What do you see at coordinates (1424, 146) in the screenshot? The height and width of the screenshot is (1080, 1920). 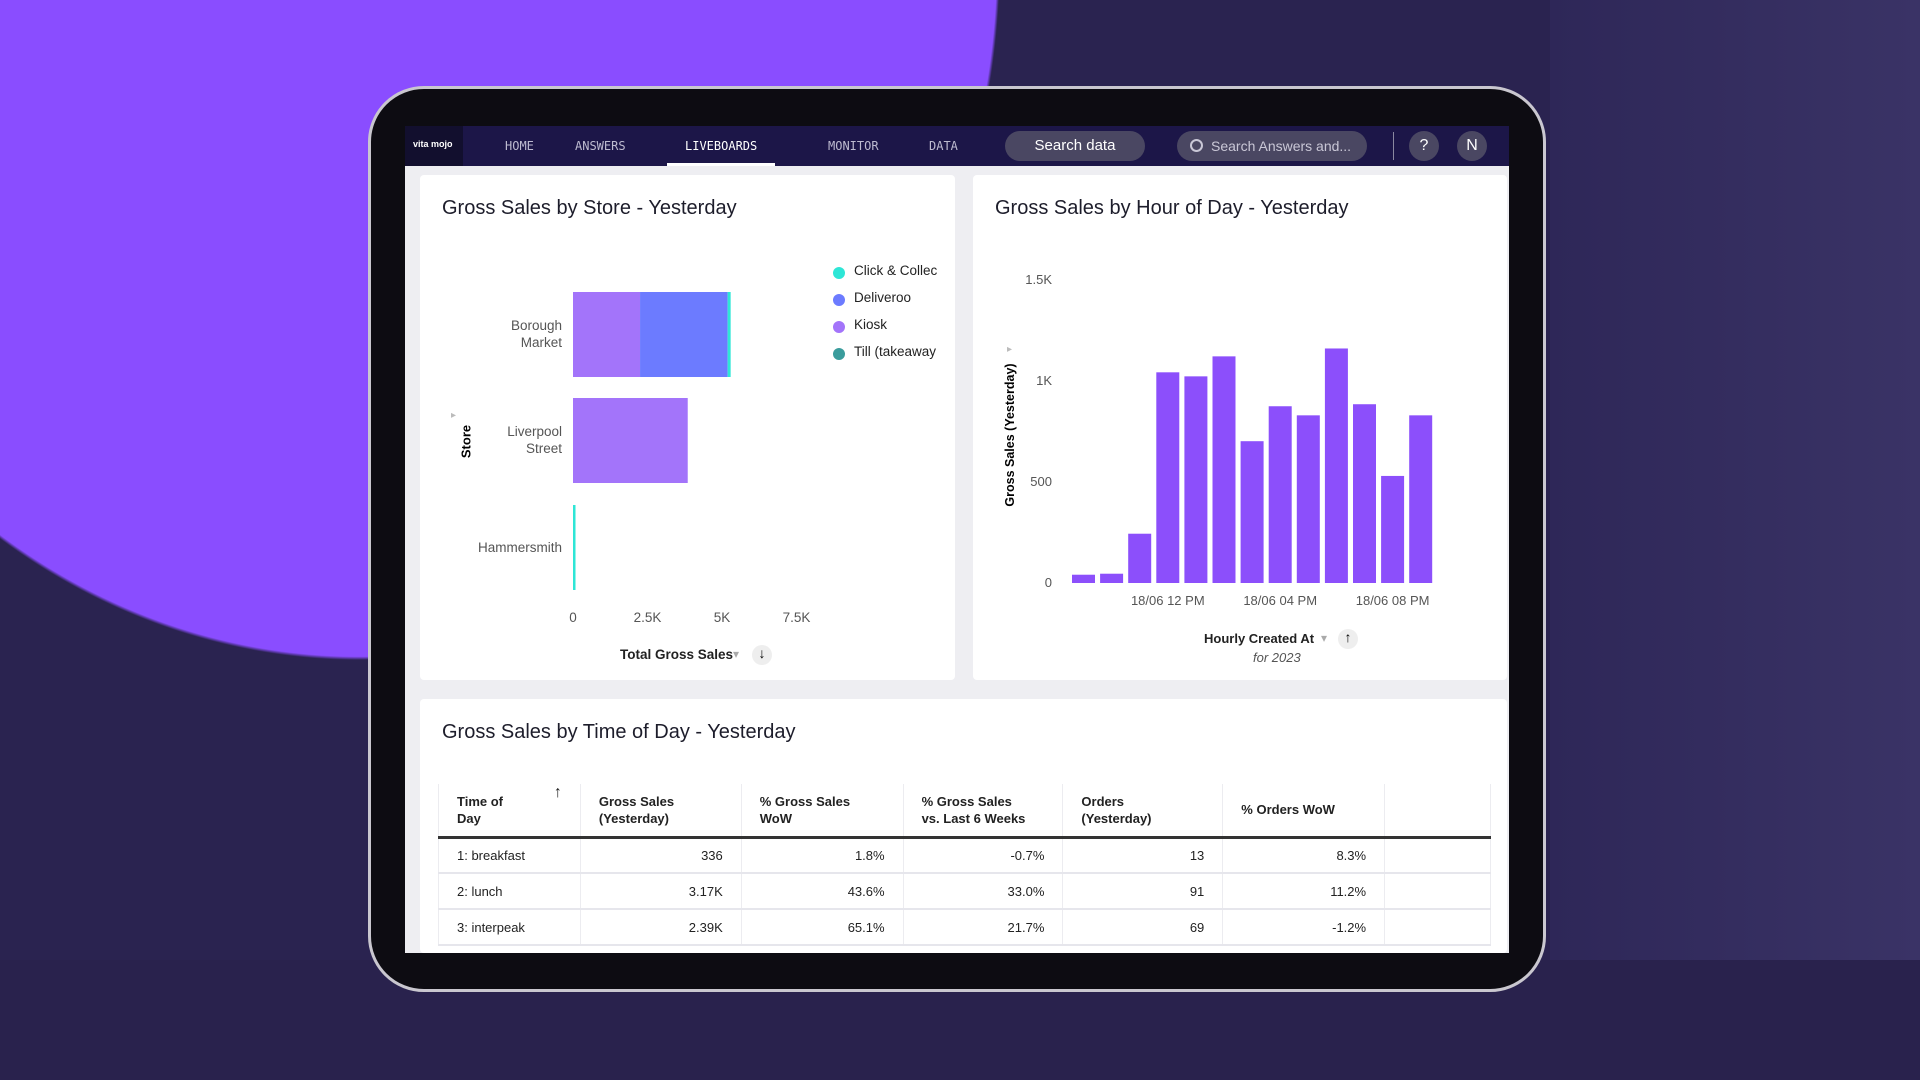 I see `help-icon: ?` at bounding box center [1424, 146].